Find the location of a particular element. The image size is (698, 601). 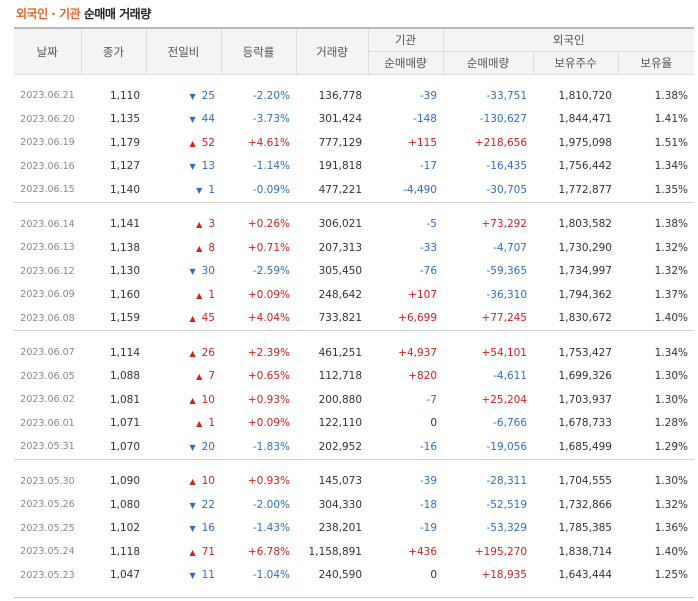

cell-close: 1,135 is located at coordinates (124, 119).